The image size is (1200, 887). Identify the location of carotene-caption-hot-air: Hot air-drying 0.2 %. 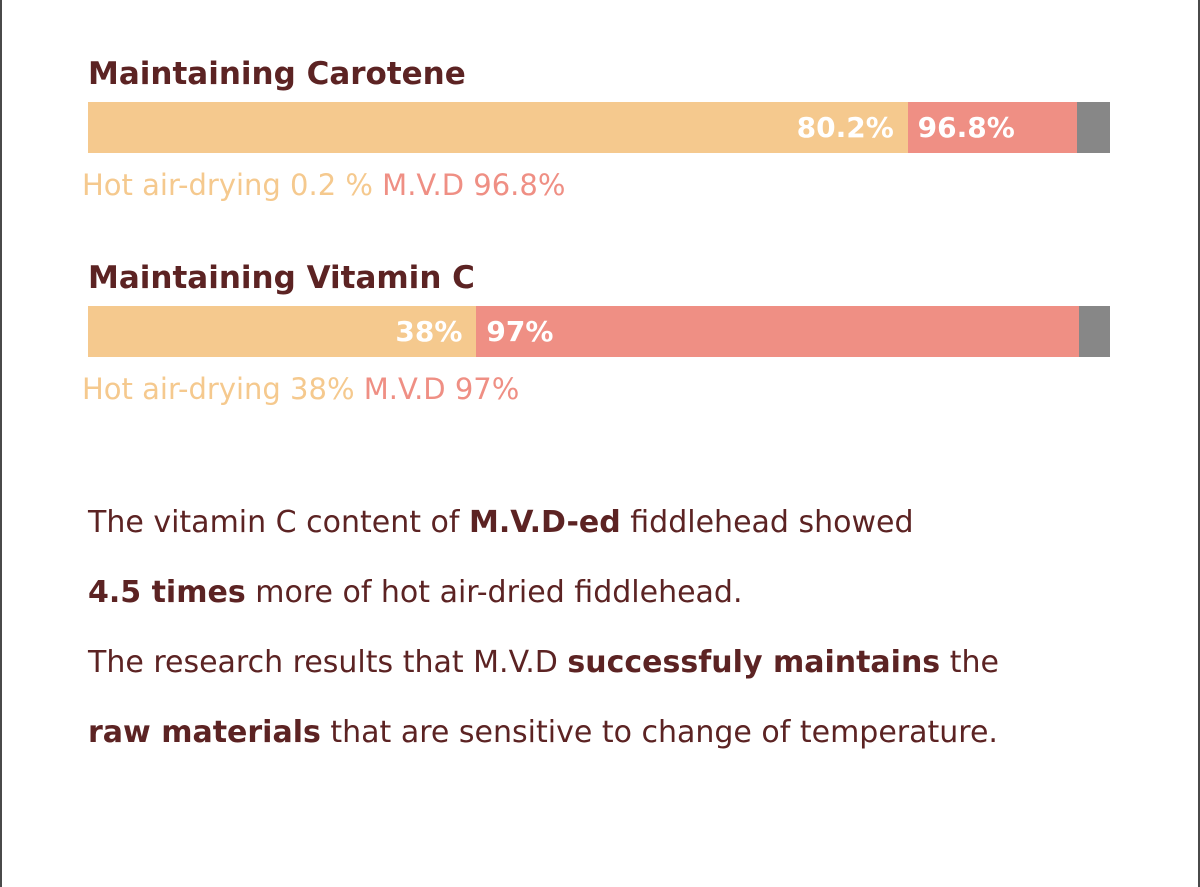
(232, 185).